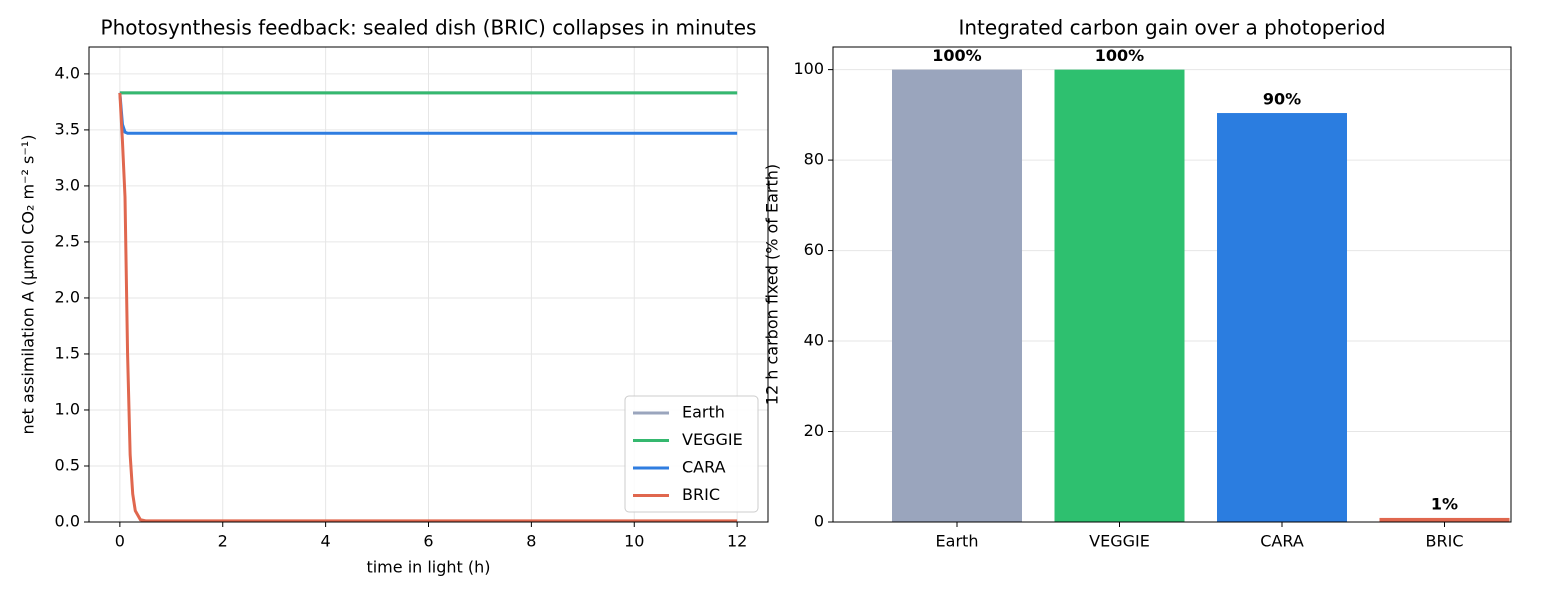 The height and width of the screenshot is (598, 1560). What do you see at coordinates (428, 113) in the screenshot?
I see `data-line` at bounding box center [428, 113].